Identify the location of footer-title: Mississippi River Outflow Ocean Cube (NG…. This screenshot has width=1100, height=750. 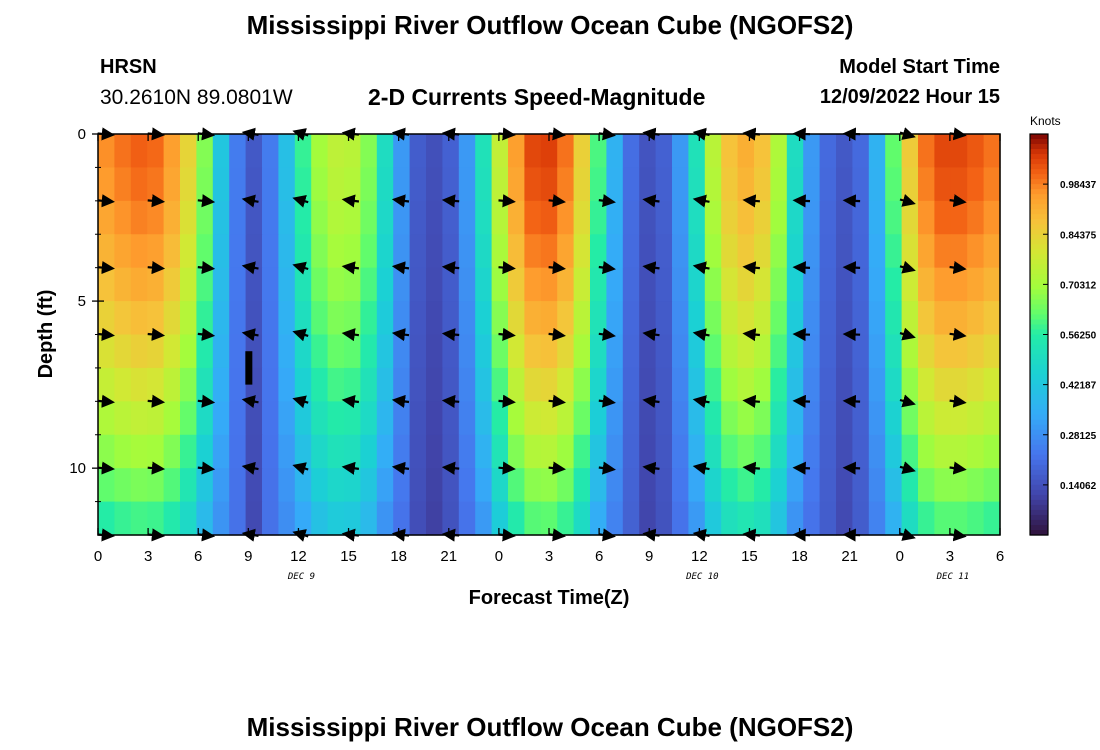
(550, 727).